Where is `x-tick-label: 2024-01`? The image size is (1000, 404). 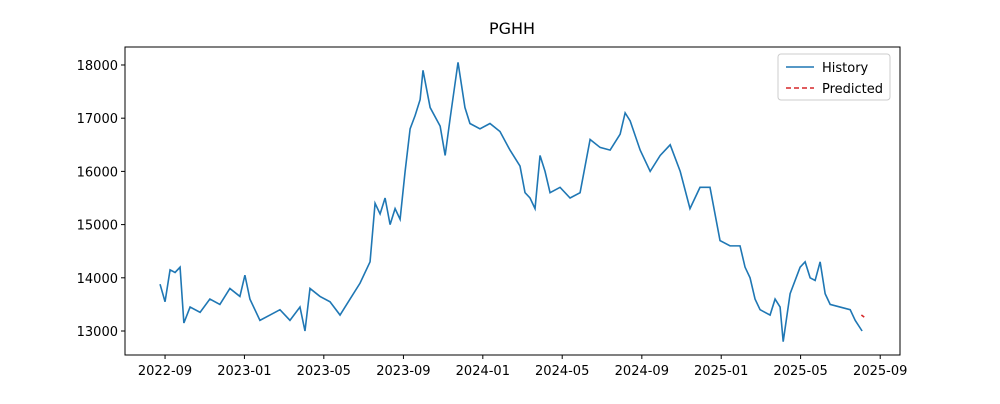
x-tick-label: 2024-01 is located at coordinates (483, 371).